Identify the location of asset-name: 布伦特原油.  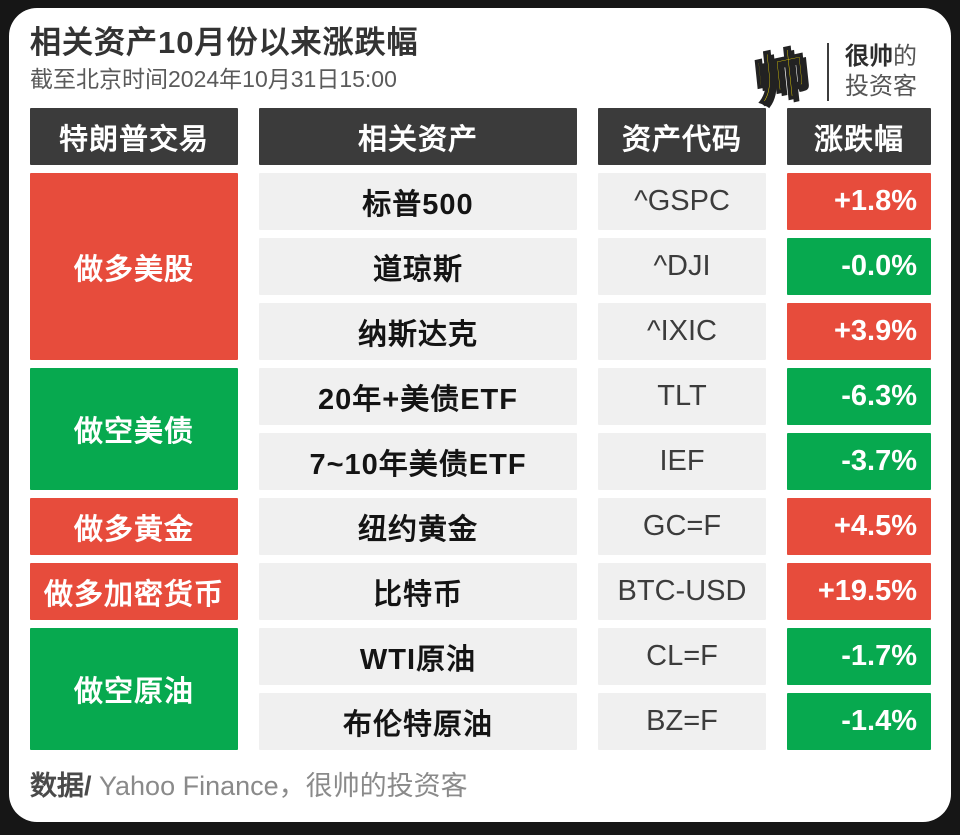
(418, 721).